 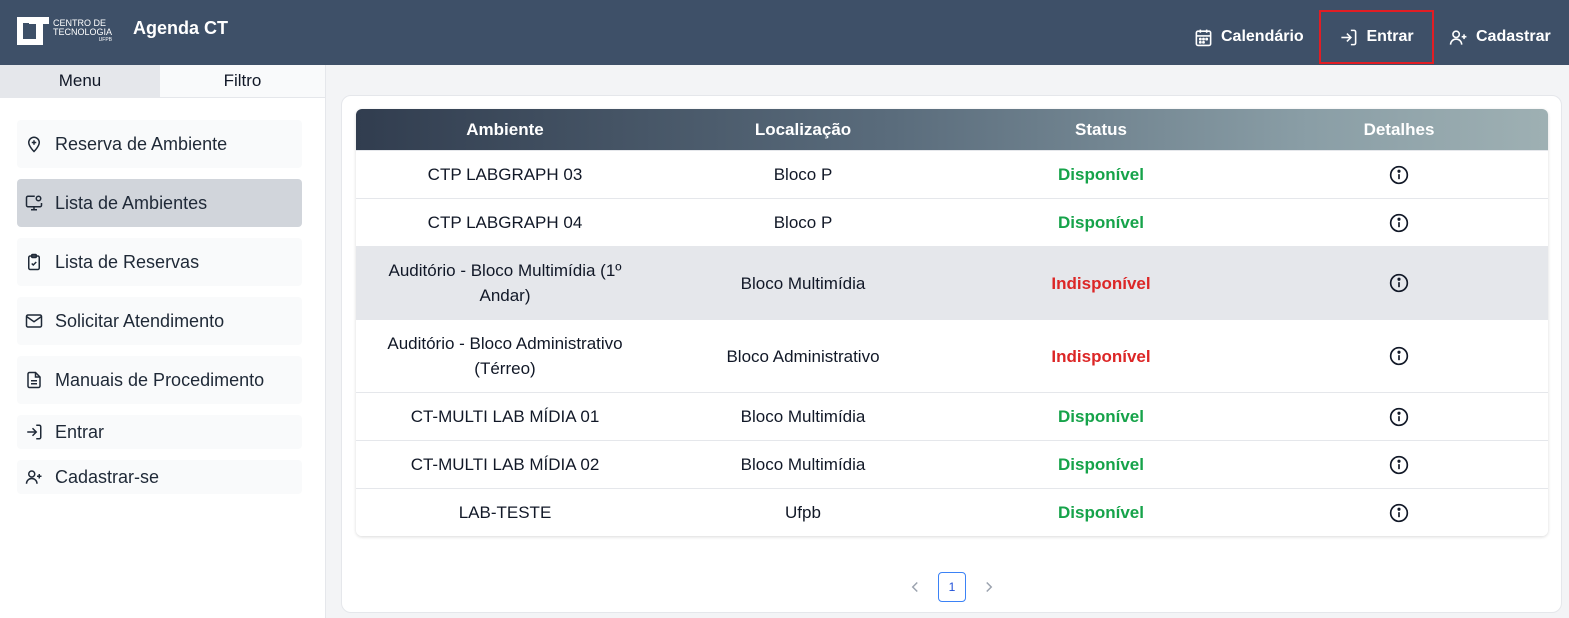 What do you see at coordinates (1101, 129) in the screenshot?
I see `column-header-status: Status` at bounding box center [1101, 129].